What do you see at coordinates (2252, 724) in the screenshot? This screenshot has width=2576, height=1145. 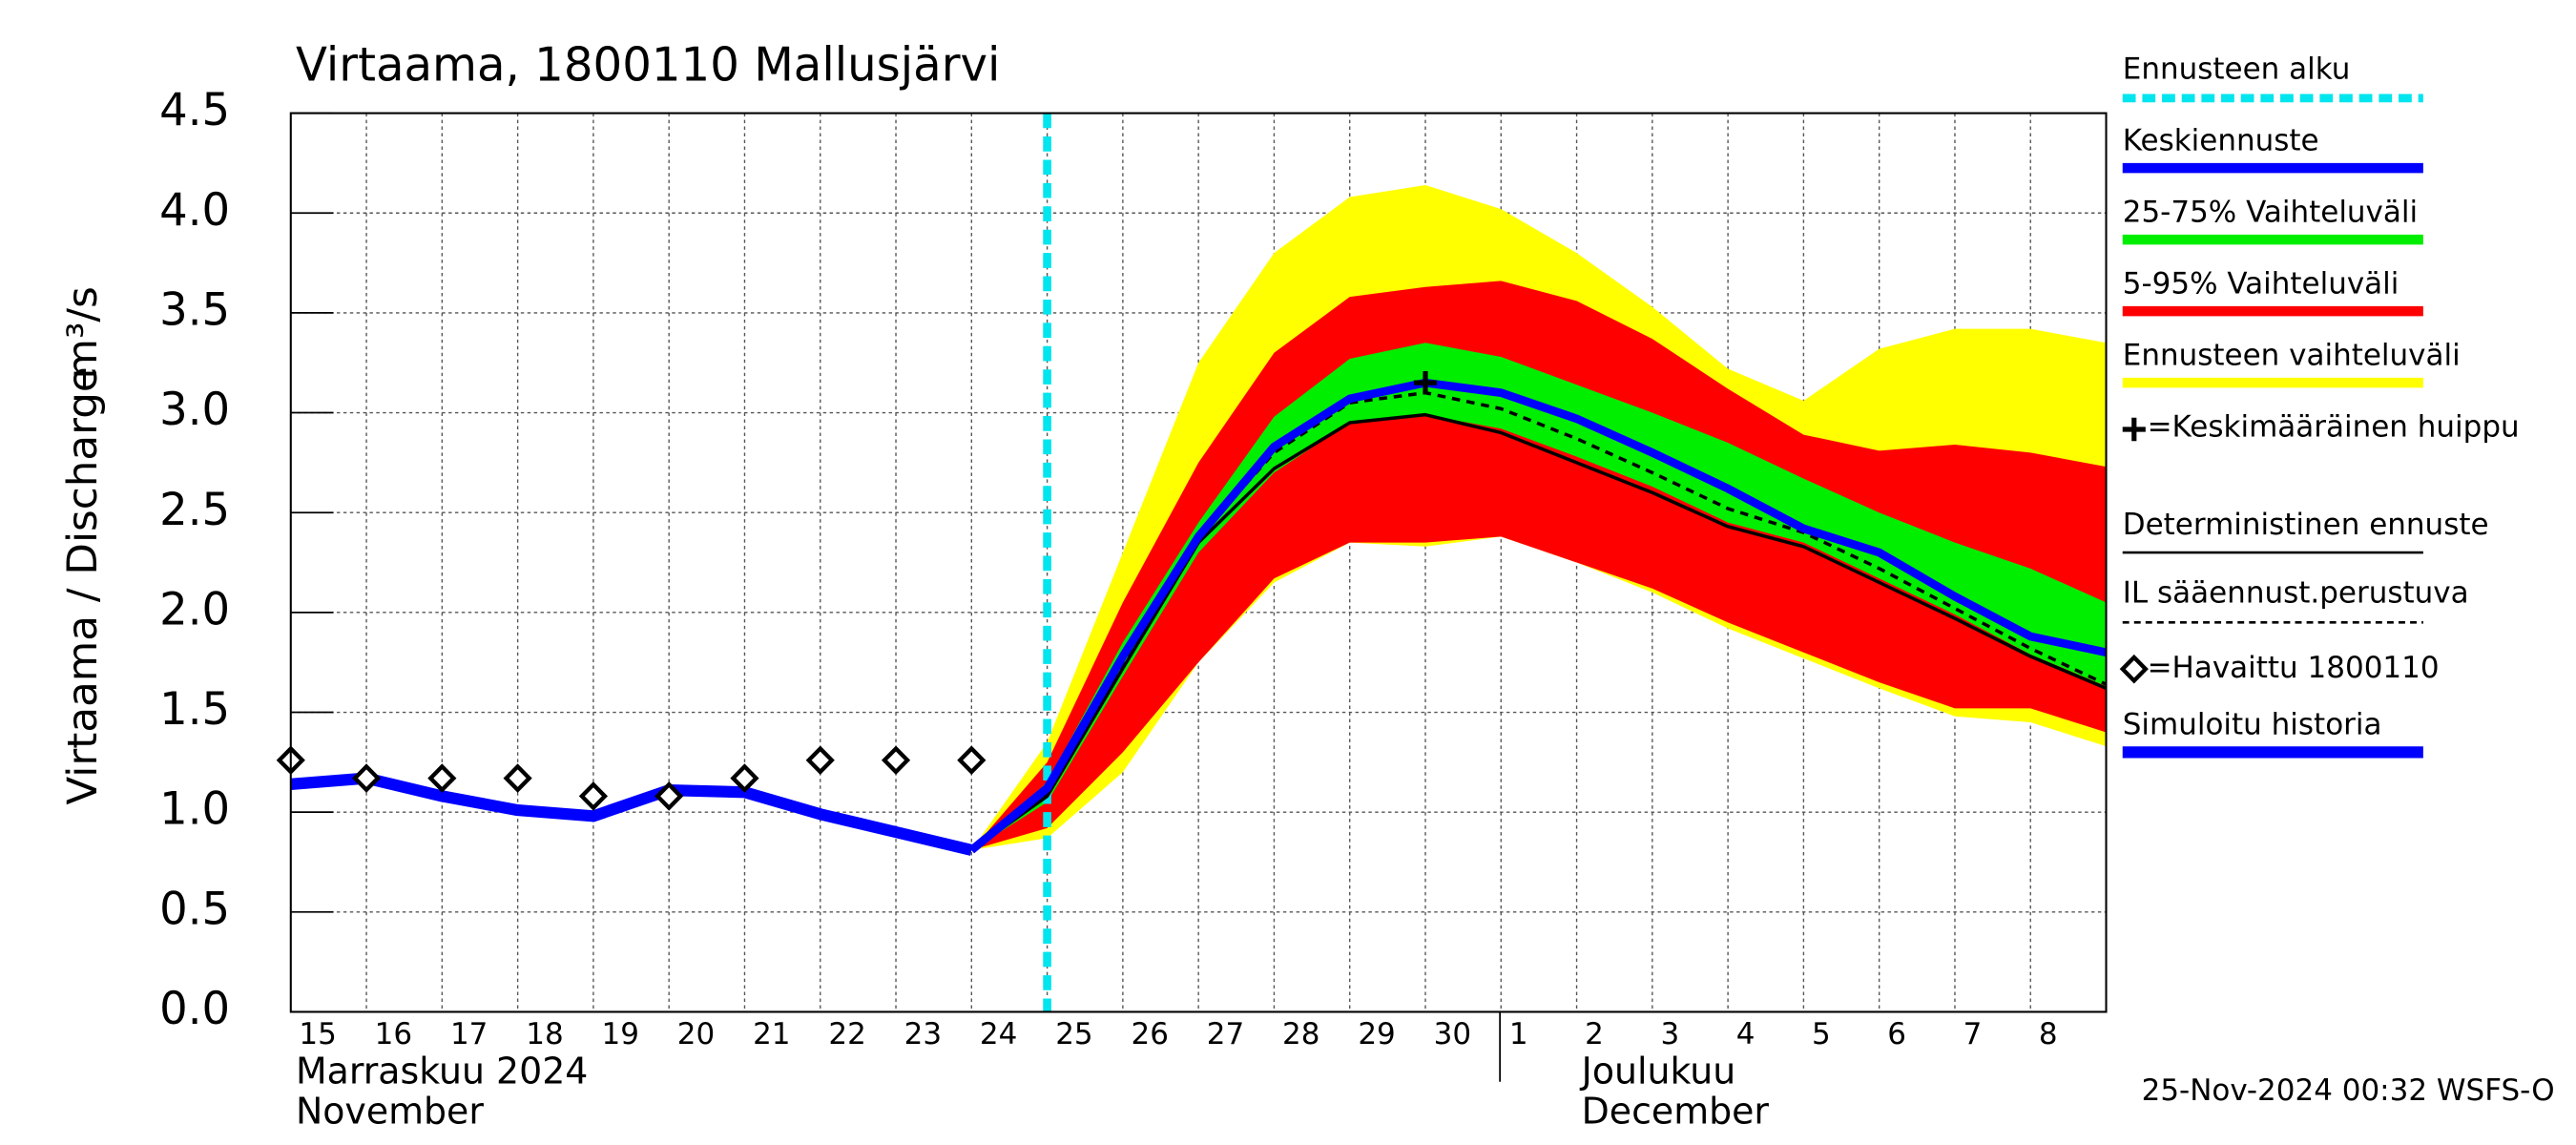 I see `legend-label: Simuloitu historia` at bounding box center [2252, 724].